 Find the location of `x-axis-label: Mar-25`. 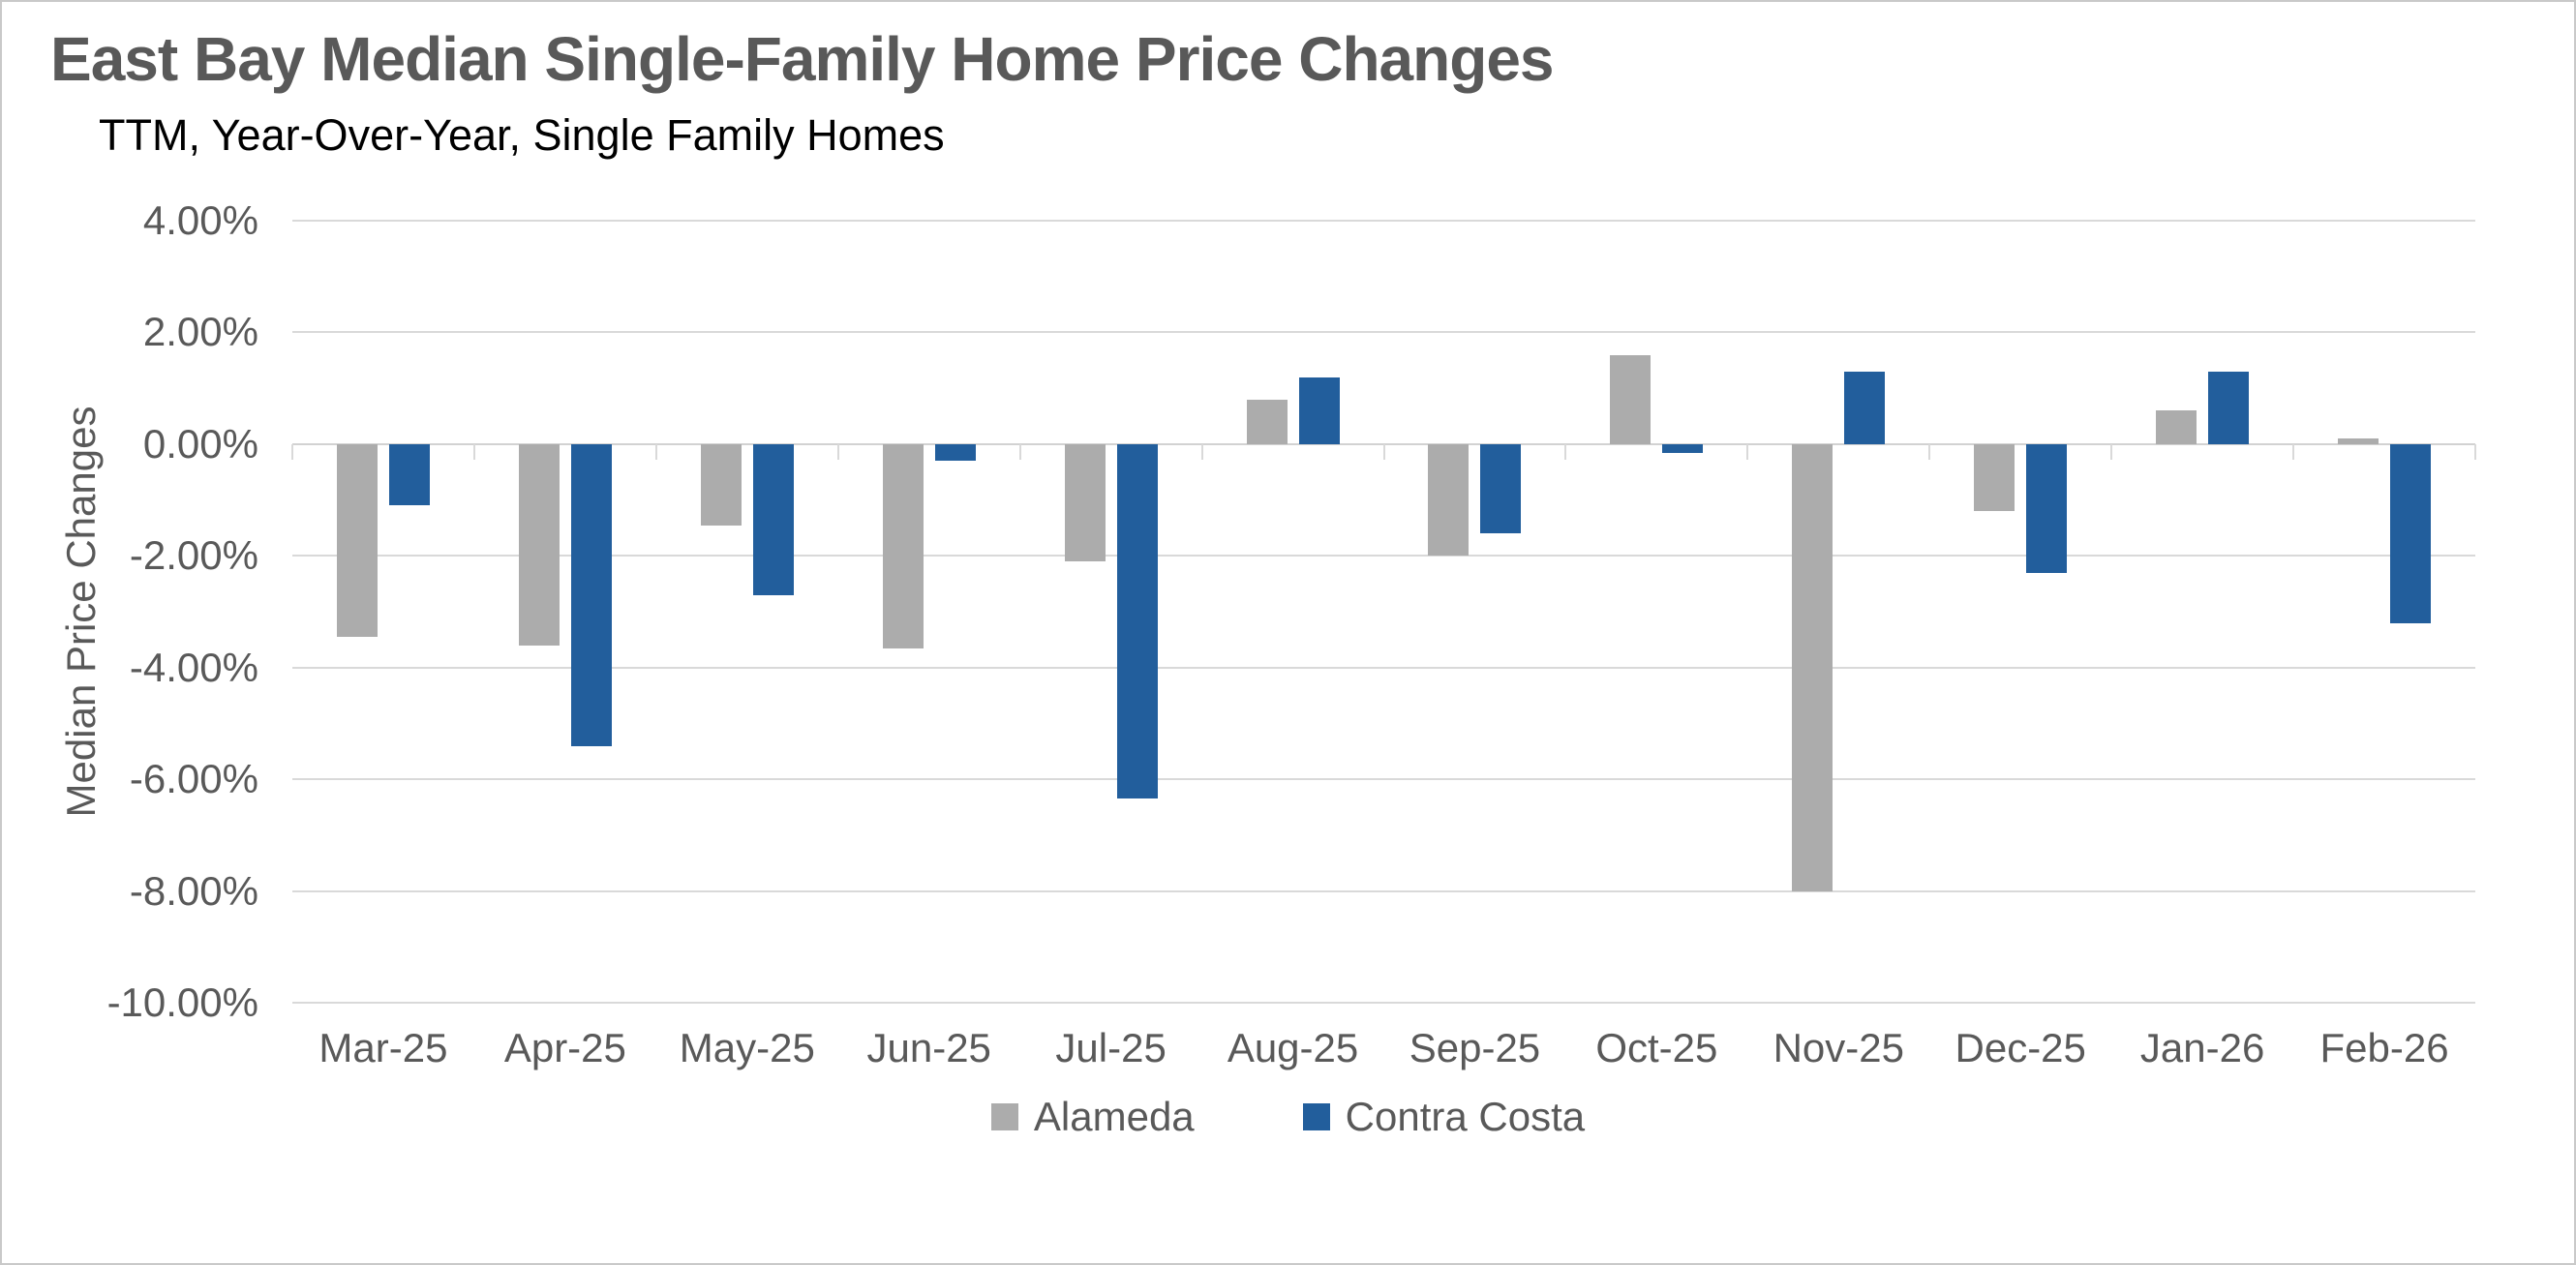

x-axis-label: Mar-25 is located at coordinates (383, 1047).